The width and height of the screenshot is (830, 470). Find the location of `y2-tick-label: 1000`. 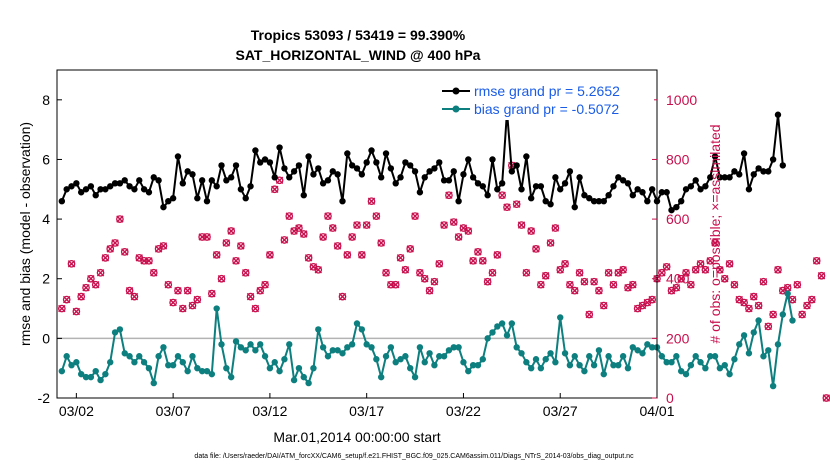

y2-tick-label: 1000 is located at coordinates (681, 100).